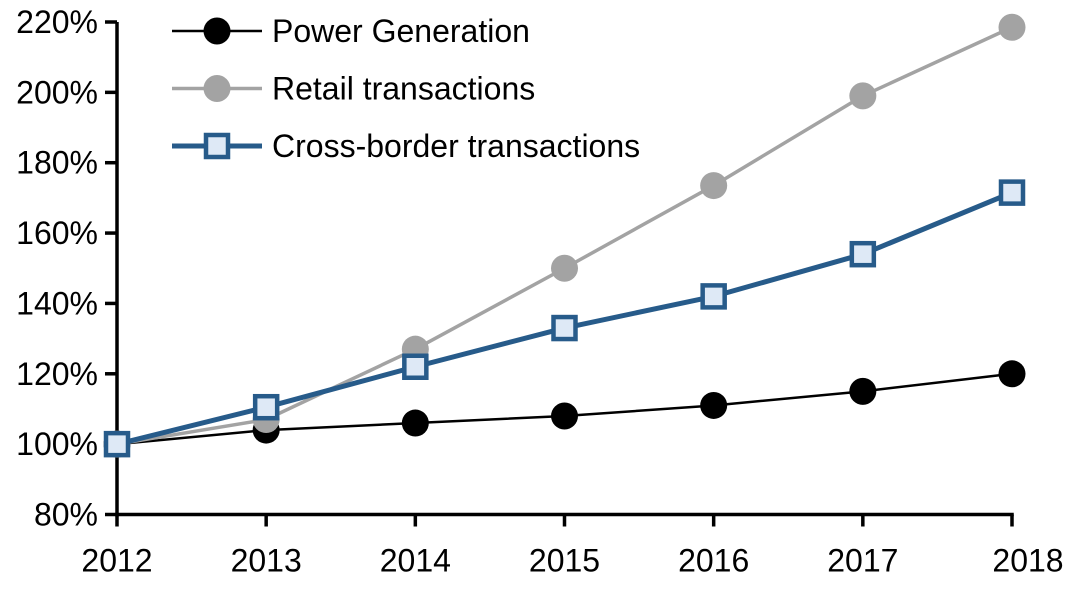 The width and height of the screenshot is (1076, 590). Describe the element at coordinates (57, 163) in the screenshot. I see `y-axis-label: 180%` at that location.